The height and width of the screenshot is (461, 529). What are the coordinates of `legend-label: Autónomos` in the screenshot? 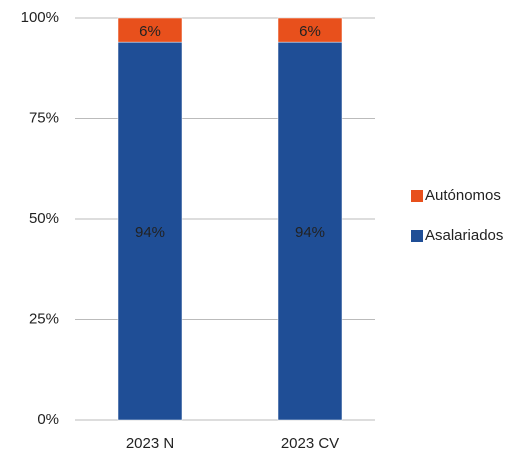 It's located at (463, 195).